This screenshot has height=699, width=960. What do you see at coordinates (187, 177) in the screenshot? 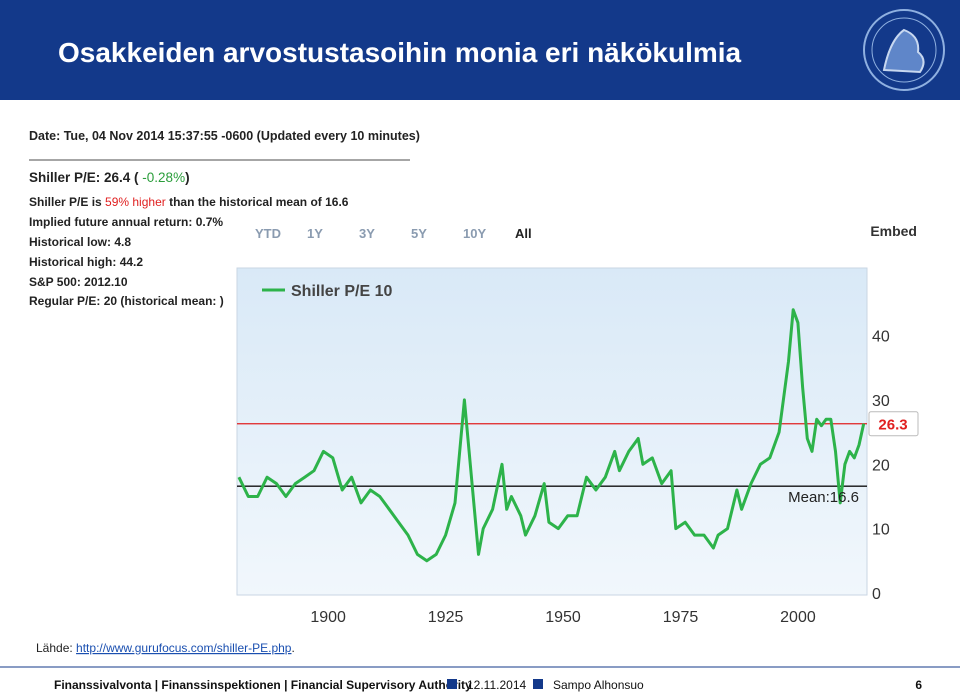
I see `info-segment: )` at bounding box center [187, 177].